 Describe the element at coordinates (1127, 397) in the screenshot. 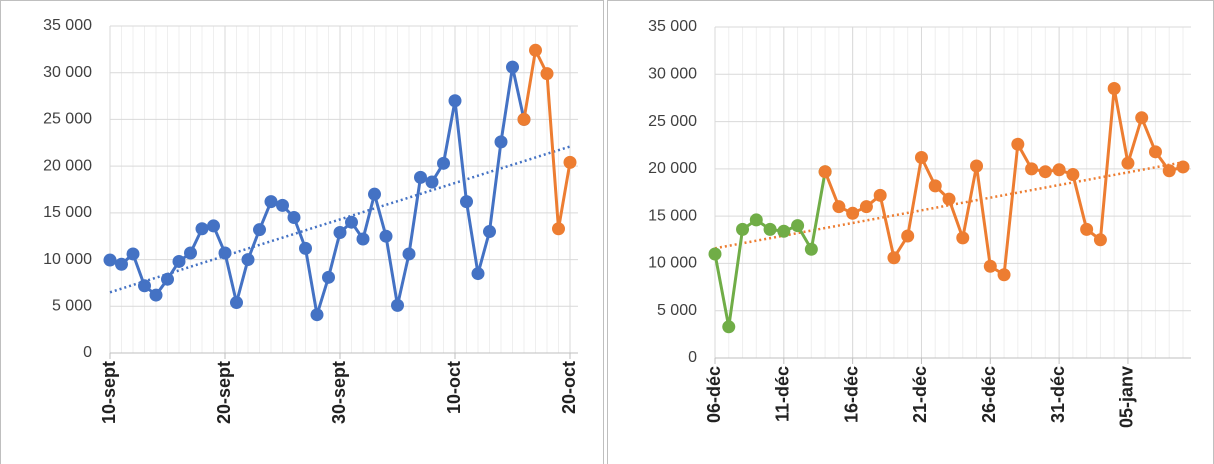

I see `x-tick-label: 05-janv` at that location.